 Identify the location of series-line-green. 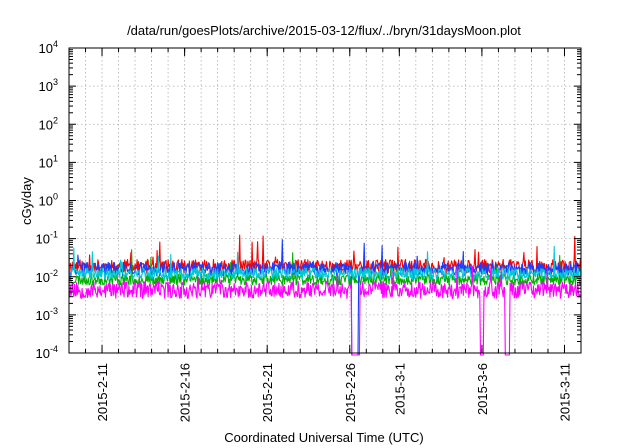
(325, 267).